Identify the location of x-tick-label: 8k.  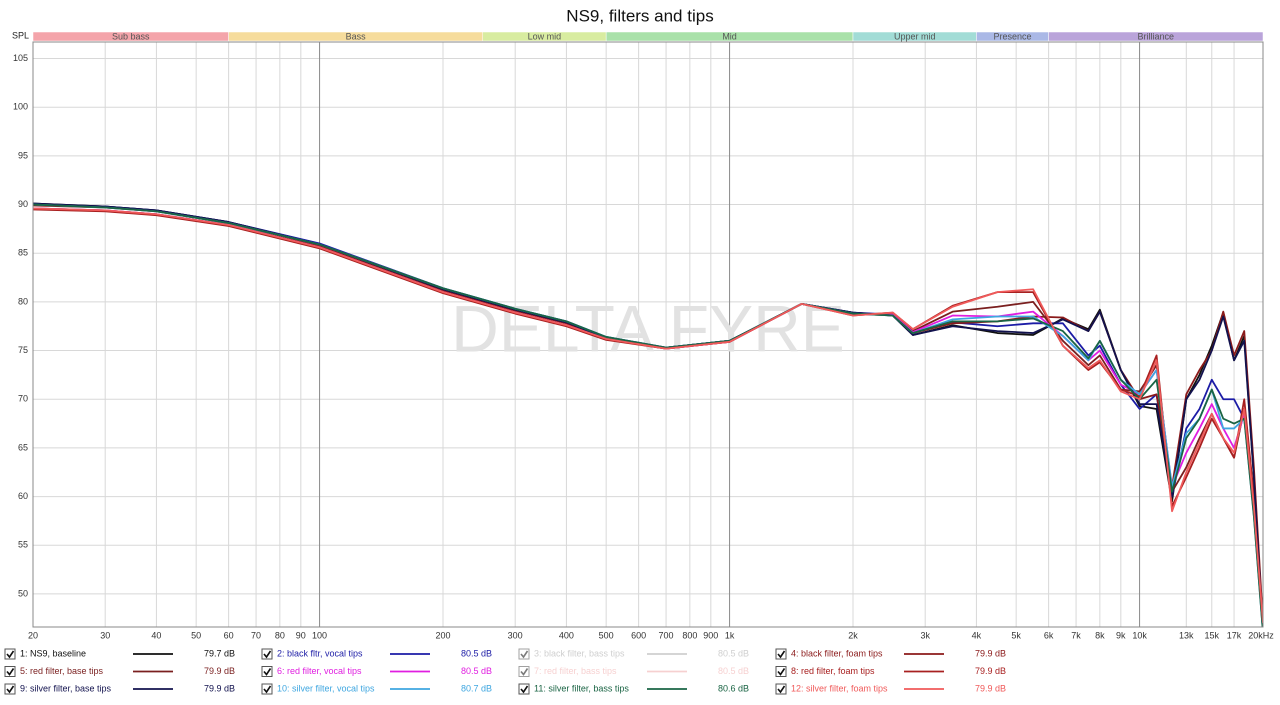
(1100, 635).